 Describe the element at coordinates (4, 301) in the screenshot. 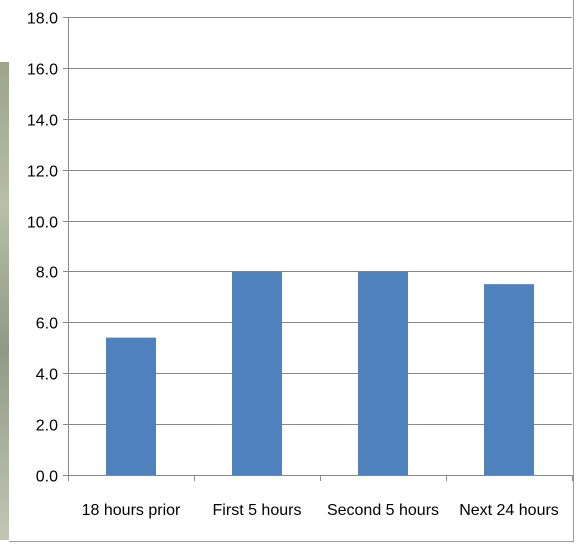

I see `background-photo-strip` at that location.